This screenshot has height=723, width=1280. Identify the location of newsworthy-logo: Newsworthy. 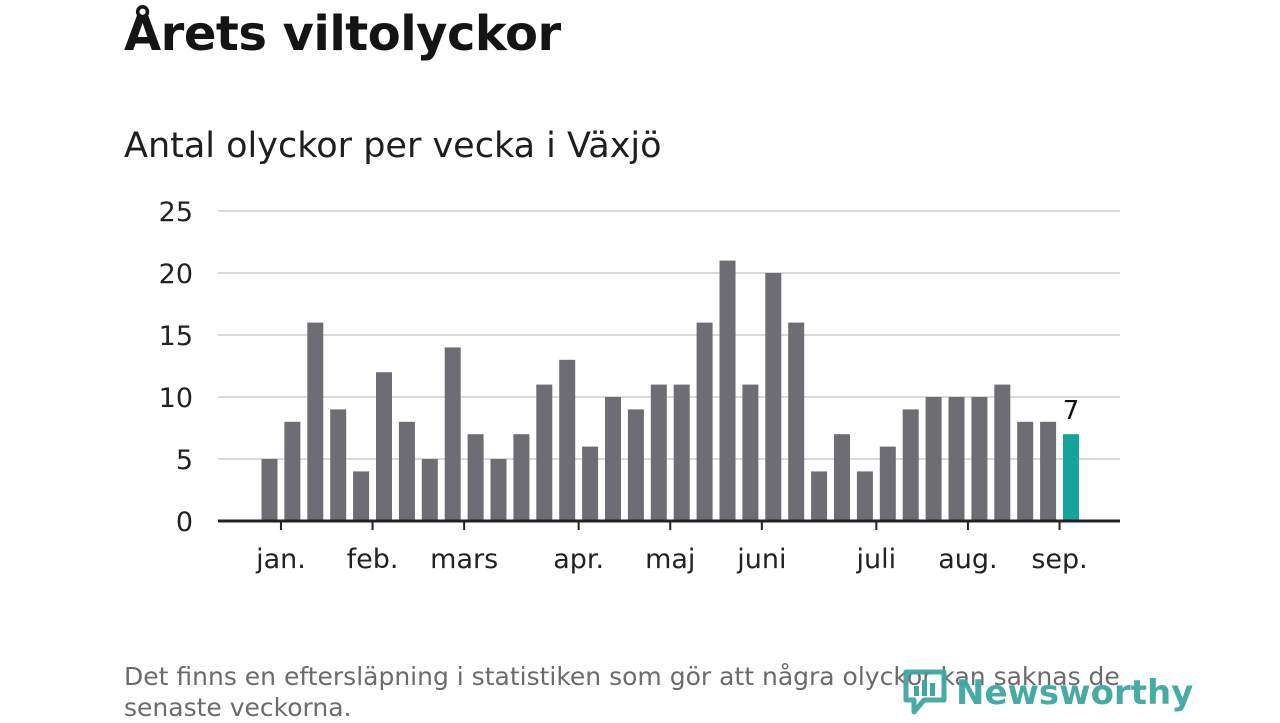
(1047, 693).